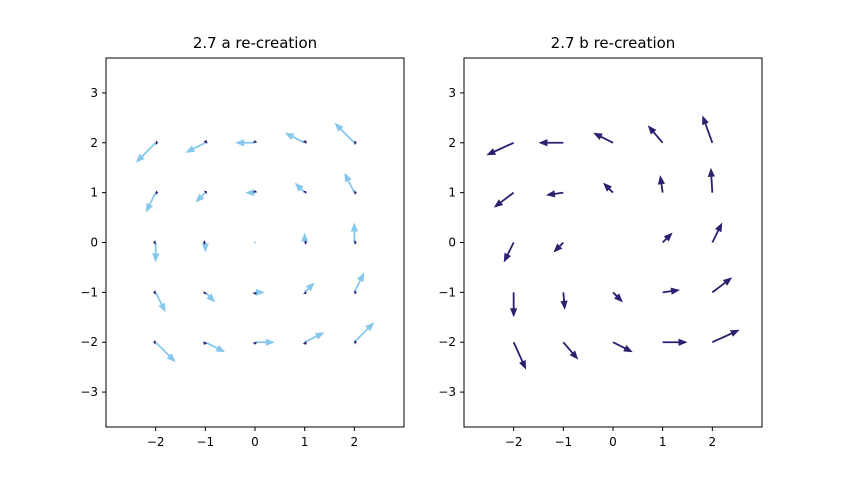 This screenshot has width=847, height=480. Describe the element at coordinates (255, 43) in the screenshot. I see `chart-title: 2.7 a re-creation` at that location.